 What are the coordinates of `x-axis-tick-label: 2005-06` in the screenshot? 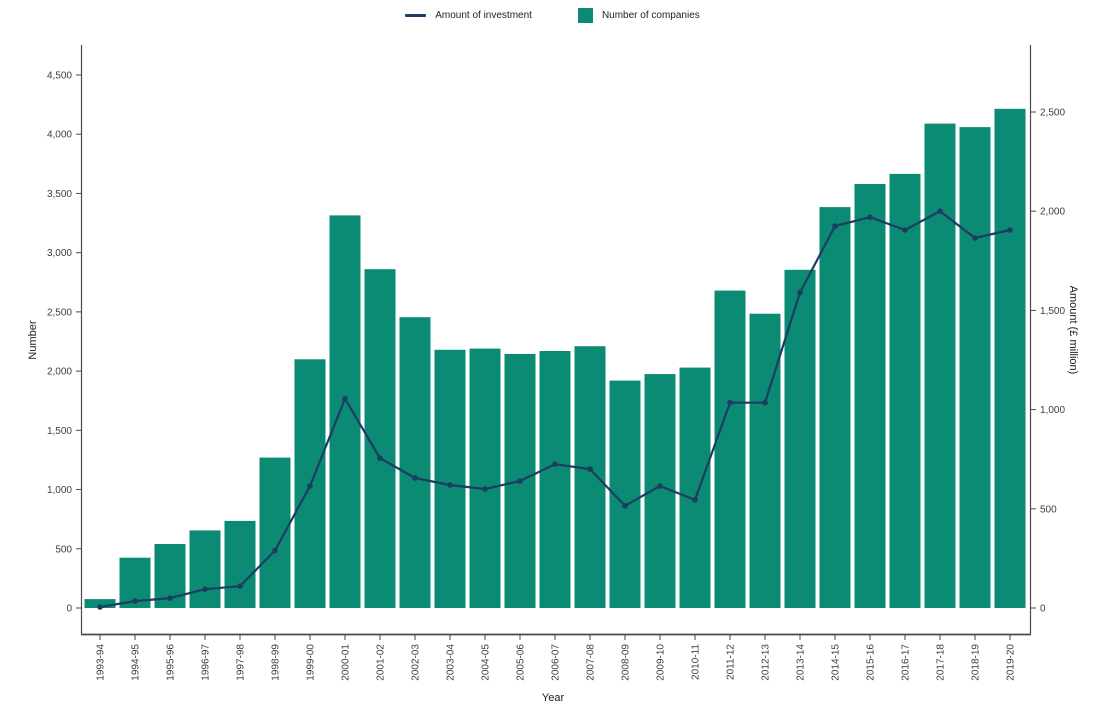 It's located at (521, 662).